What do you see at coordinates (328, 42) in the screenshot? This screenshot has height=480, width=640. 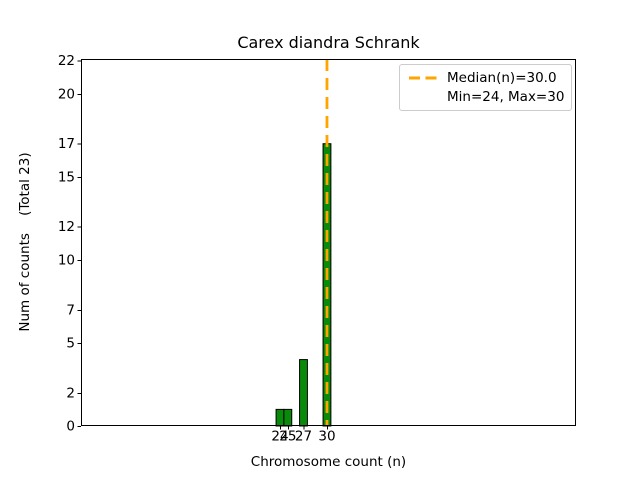 I see `chart-title: Carex diandra Schrank` at bounding box center [328, 42].